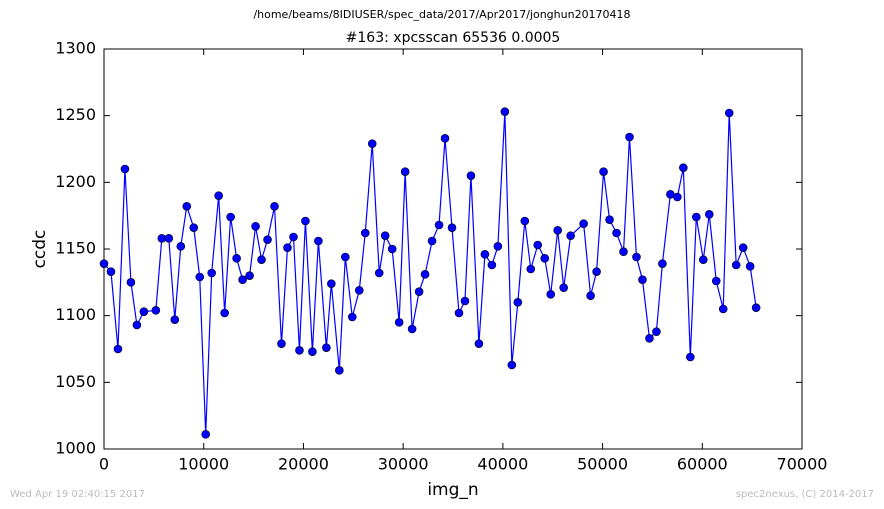 This screenshot has width=884, height=509. What do you see at coordinates (602, 464) in the screenshot?
I see `x-tick-label: 50000` at bounding box center [602, 464].